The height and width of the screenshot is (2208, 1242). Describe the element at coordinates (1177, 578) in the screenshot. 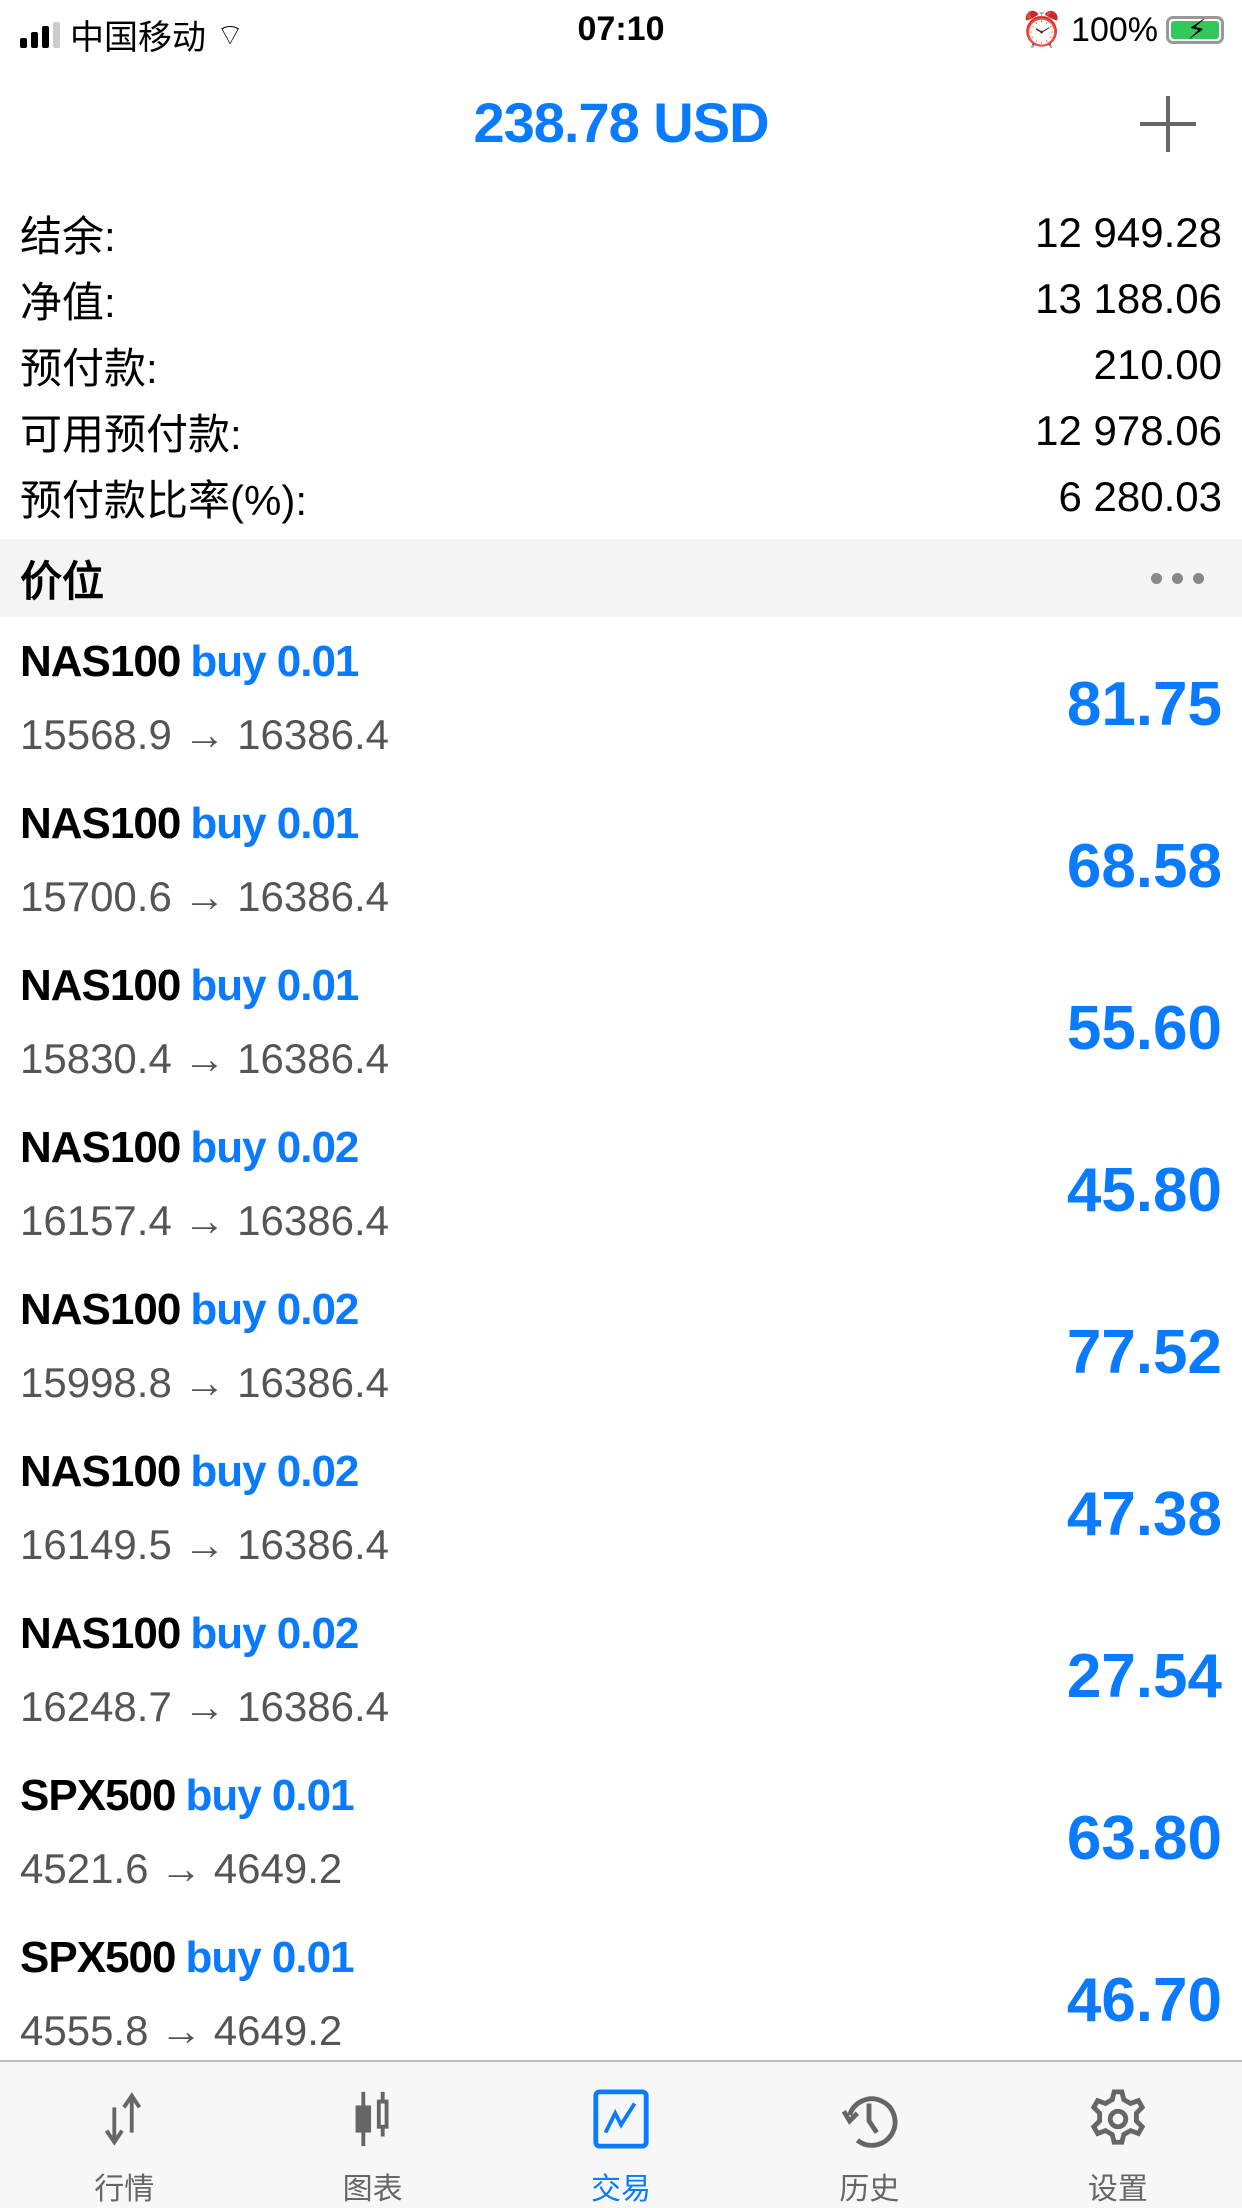

I see `more-options-icon` at that location.